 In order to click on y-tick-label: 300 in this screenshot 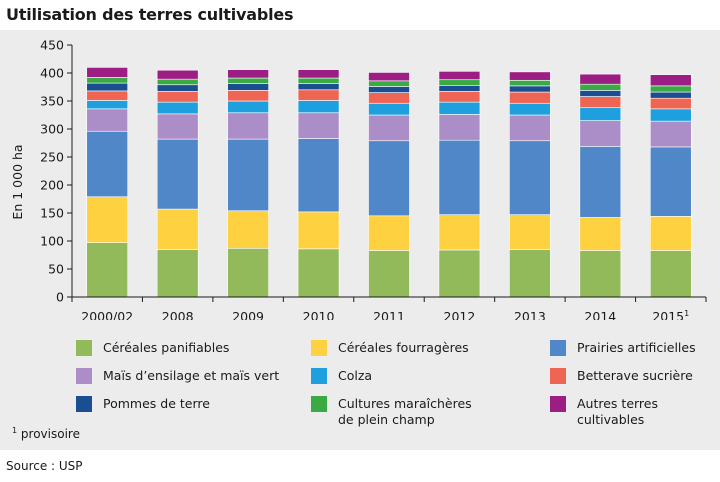, I will do `click(52, 129)`.